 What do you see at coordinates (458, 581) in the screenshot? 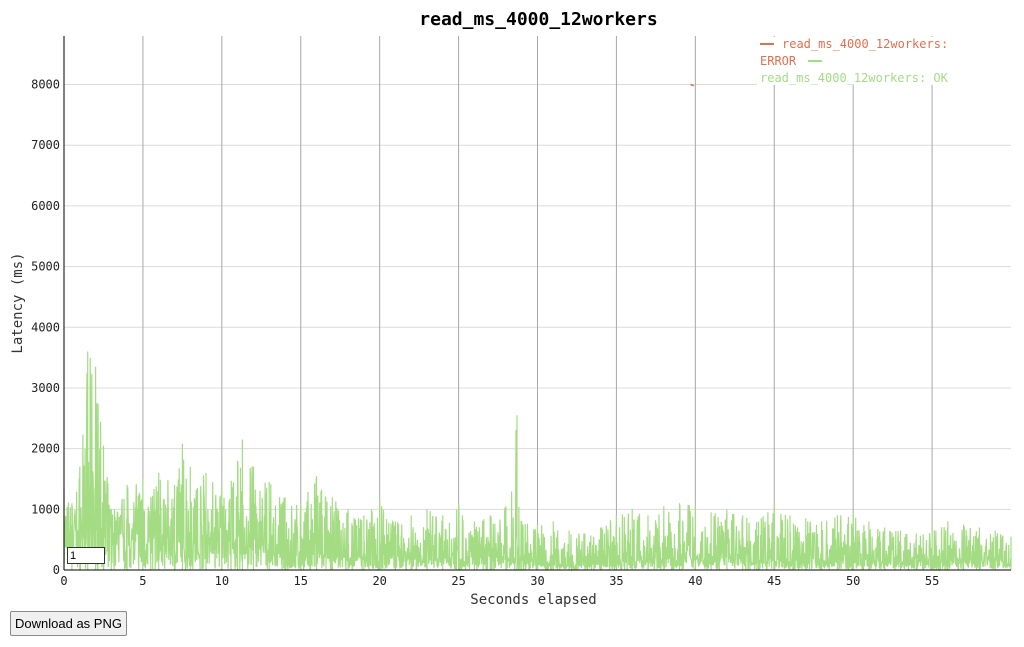
I see `x-tick-label: 25` at bounding box center [458, 581].